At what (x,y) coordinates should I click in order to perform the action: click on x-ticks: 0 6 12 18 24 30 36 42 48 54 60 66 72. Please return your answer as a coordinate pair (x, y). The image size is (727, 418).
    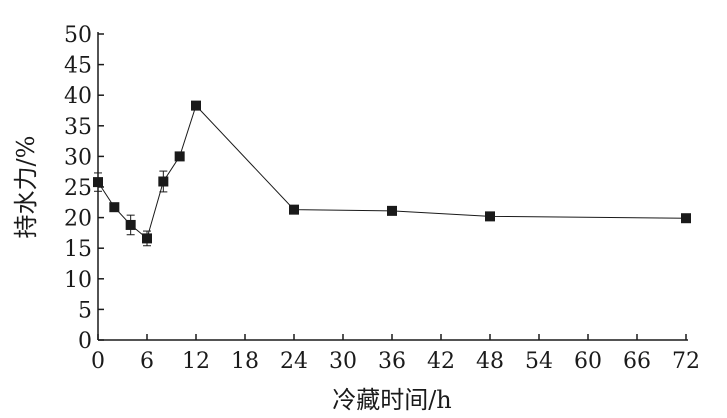
    Looking at the image, I should click on (395, 354).